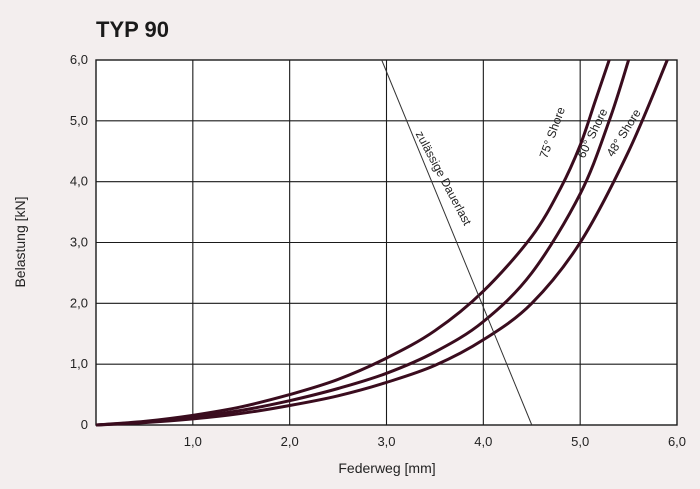 Image resolution: width=700 pixels, height=489 pixels. Describe the element at coordinates (193, 441) in the screenshot. I see `x-tick-label: 1,0` at that location.